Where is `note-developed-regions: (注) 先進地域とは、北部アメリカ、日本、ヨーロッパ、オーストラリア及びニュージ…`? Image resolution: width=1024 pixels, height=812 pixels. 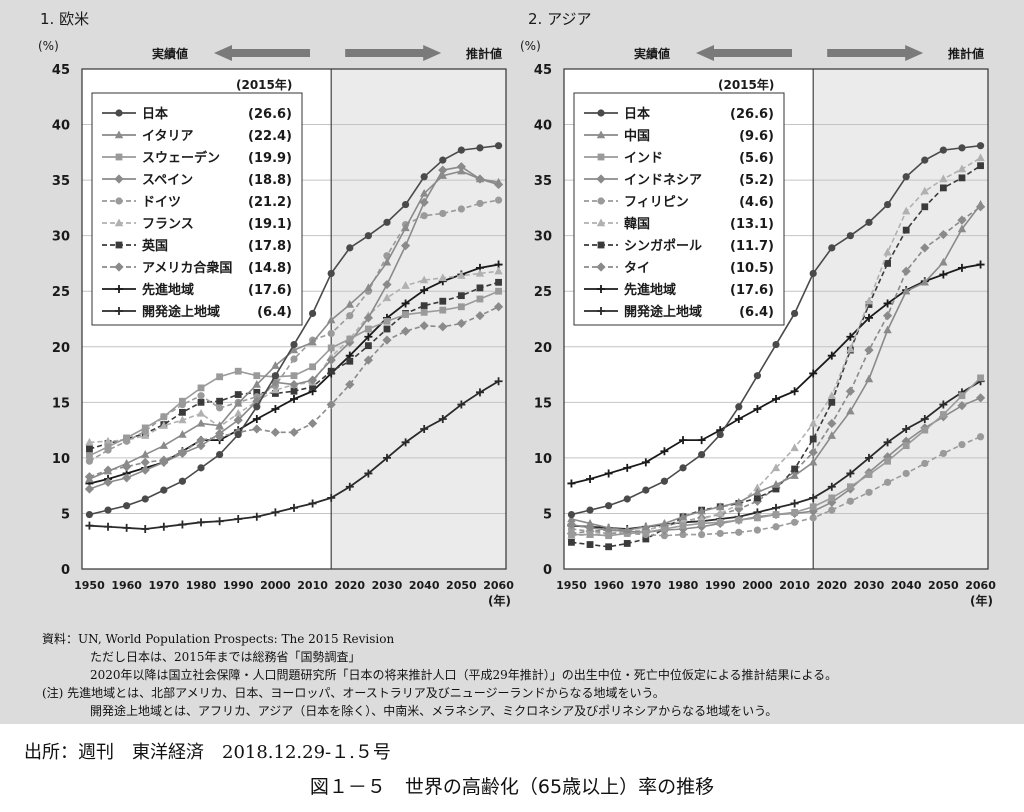
note-developed-regions: (注) 先進地域とは、北部アメリカ、日本、ヨーロッパ、オーストラリア及びニュージ… is located at coordinates (353, 693).